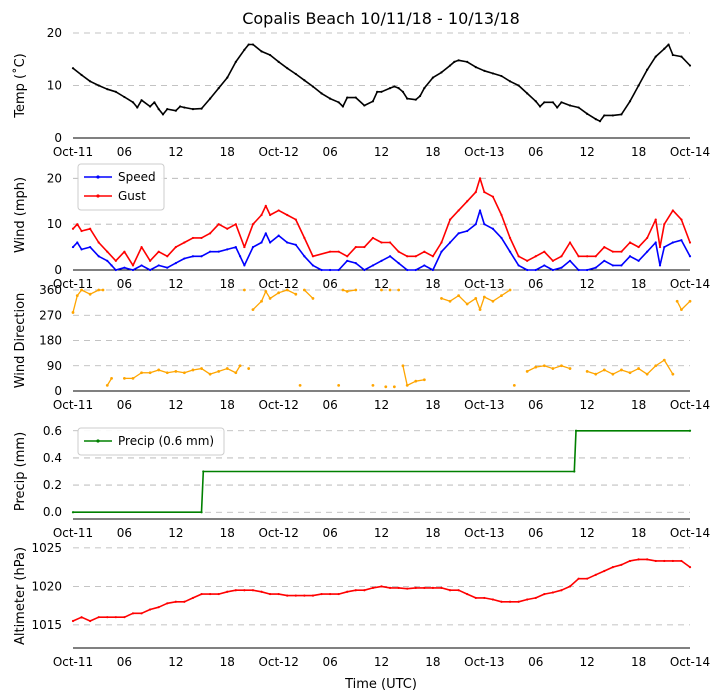 The image size is (722, 700). Describe the element at coordinates (381, 471) in the screenshot. I see `precip-series-line-precip-0-6-mm` at that location.